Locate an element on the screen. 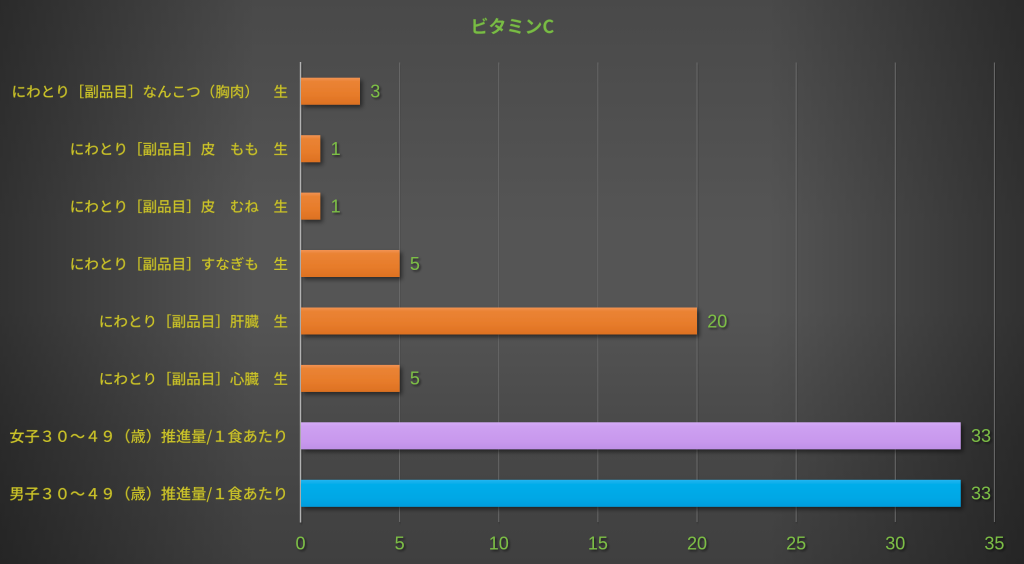 The height and width of the screenshot is (564, 1024). svg-text: 15 is located at coordinates (598, 544).